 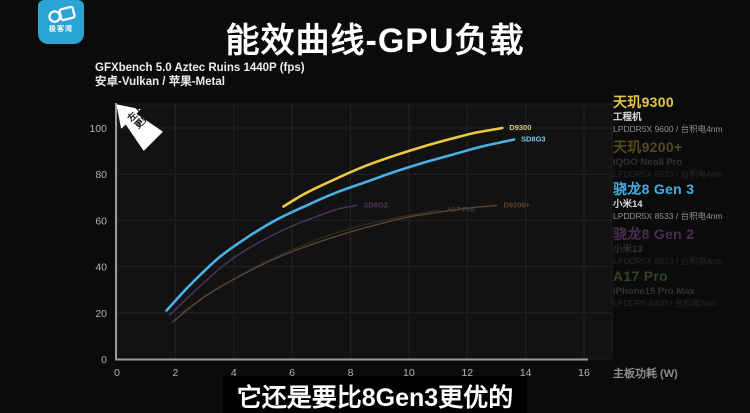 What do you see at coordinates (160, 82) in the screenshot?
I see `chart-subtitle-line2: 安卓-Vulkan / 苹果-Metal` at bounding box center [160, 82].